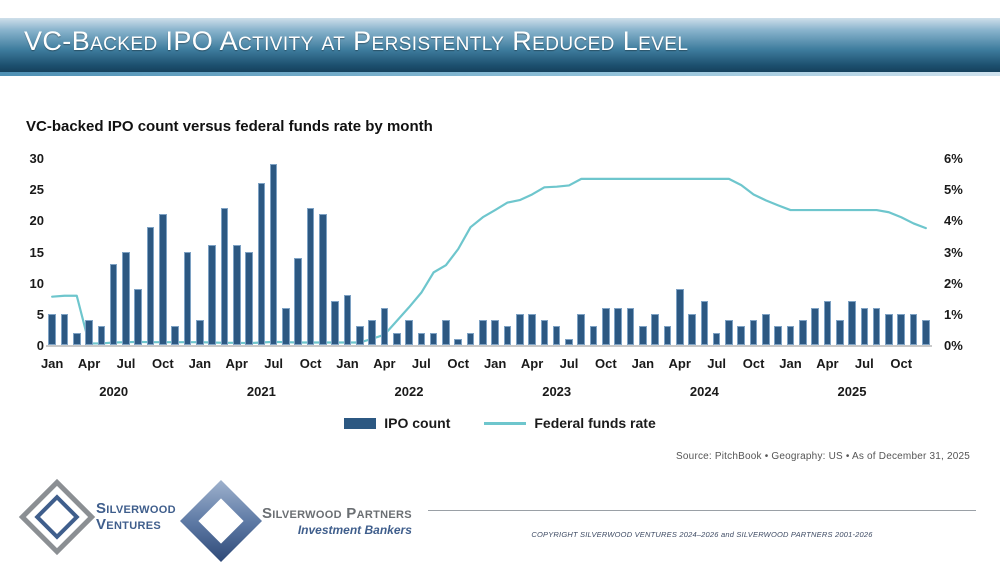 The width and height of the screenshot is (1000, 562). What do you see at coordinates (953, 252) in the screenshot?
I see `y-tick-right: 3%` at bounding box center [953, 252].